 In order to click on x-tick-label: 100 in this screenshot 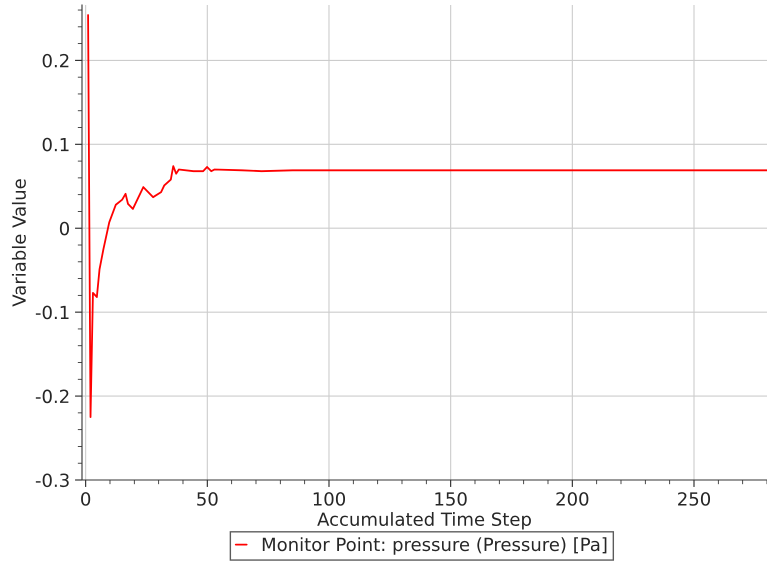, I will do `click(330, 499)`.